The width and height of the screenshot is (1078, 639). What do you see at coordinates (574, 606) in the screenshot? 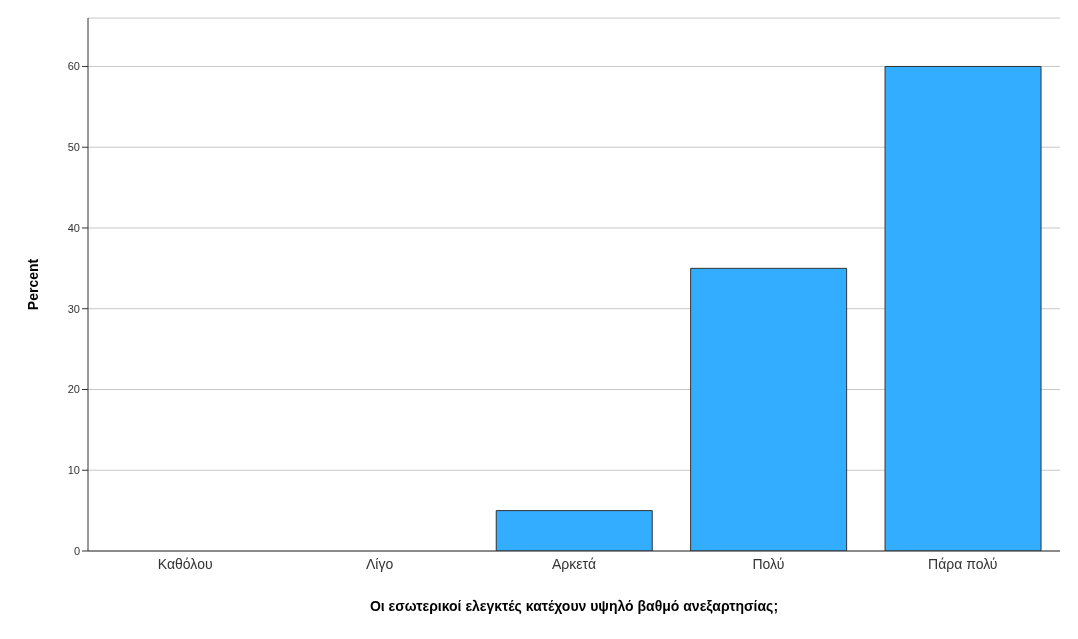
I see `x-axis-title: Οι εσωτερικοί ελεγκτές κατέχουν υψηλό βαθμό ανεξαρτησίας;` at bounding box center [574, 606].